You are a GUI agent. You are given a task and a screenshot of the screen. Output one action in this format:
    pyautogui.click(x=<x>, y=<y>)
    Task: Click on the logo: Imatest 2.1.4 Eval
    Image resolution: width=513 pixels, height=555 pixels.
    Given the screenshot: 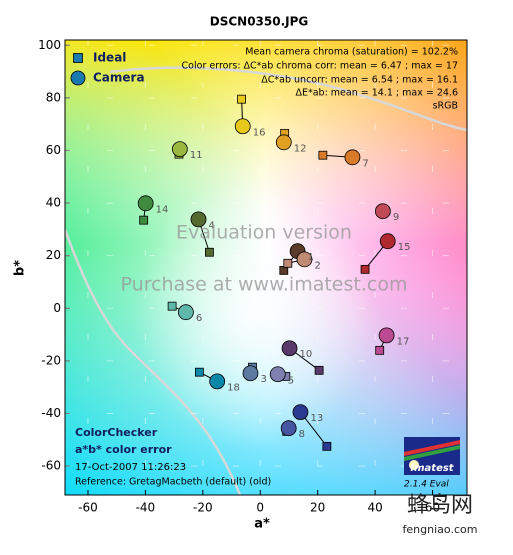 What is the action you would take?
    pyautogui.click(x=432, y=463)
    